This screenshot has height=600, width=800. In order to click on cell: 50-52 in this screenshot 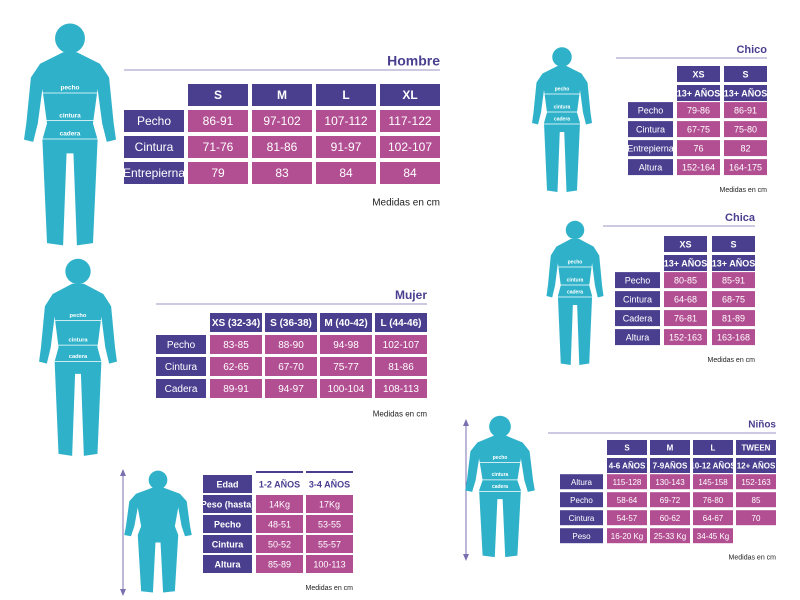, I will do `click(279, 544)`.